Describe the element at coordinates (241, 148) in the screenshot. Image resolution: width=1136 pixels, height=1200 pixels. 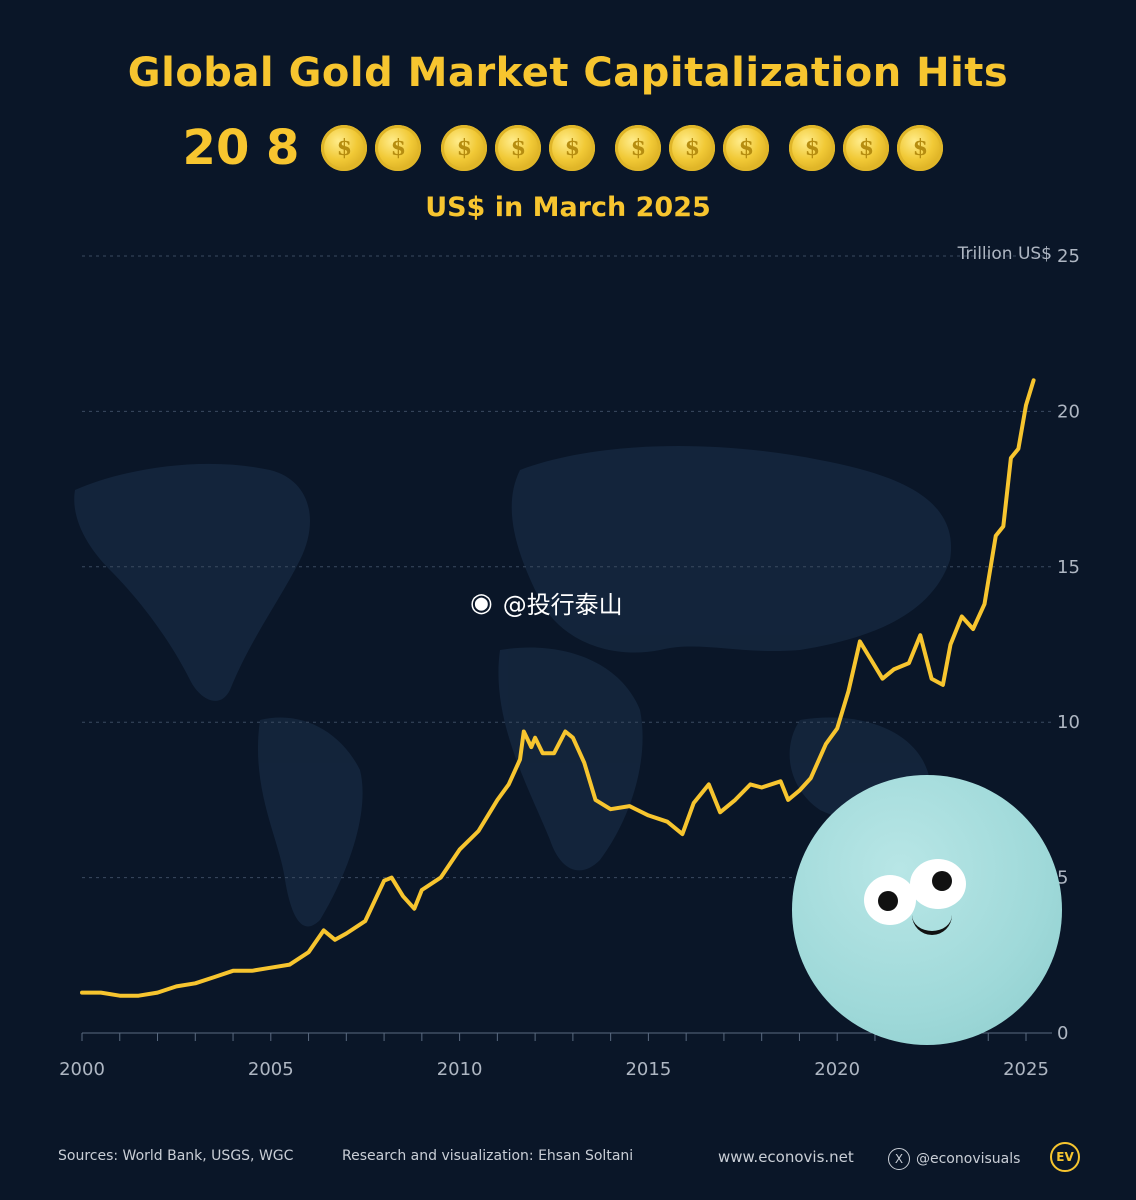
I see `headline-number: 20 8` at that location.